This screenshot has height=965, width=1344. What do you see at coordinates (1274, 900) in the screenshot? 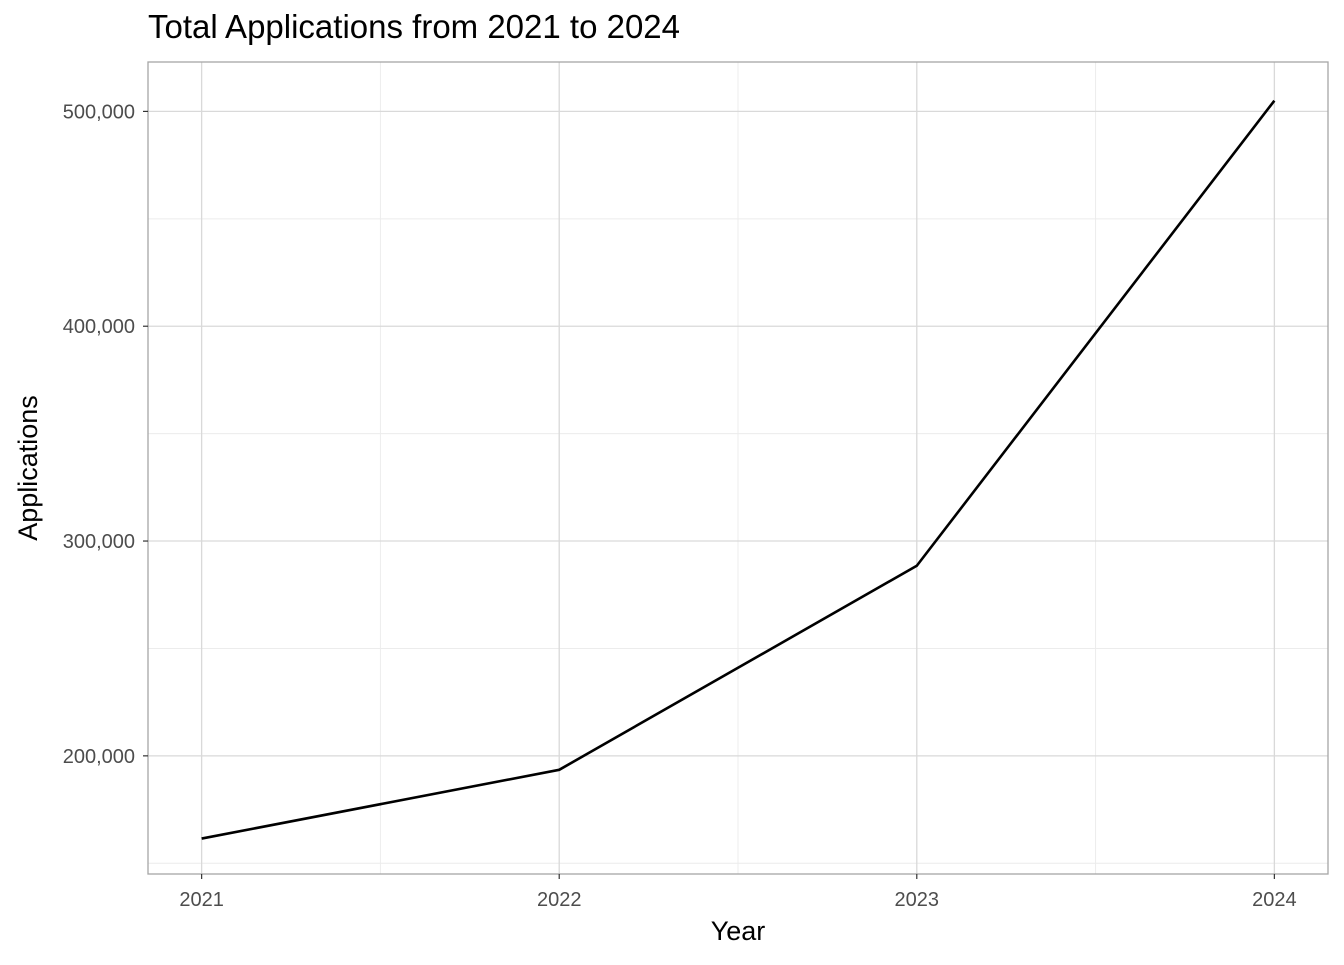
I see `x-tick-label: 2024` at bounding box center [1274, 900].